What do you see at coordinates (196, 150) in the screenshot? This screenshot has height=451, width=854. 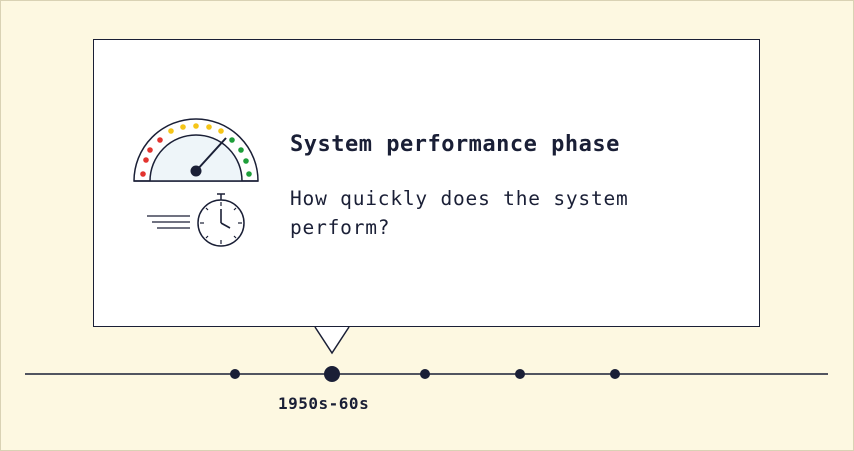 I see `speedometer-icon` at bounding box center [196, 150].